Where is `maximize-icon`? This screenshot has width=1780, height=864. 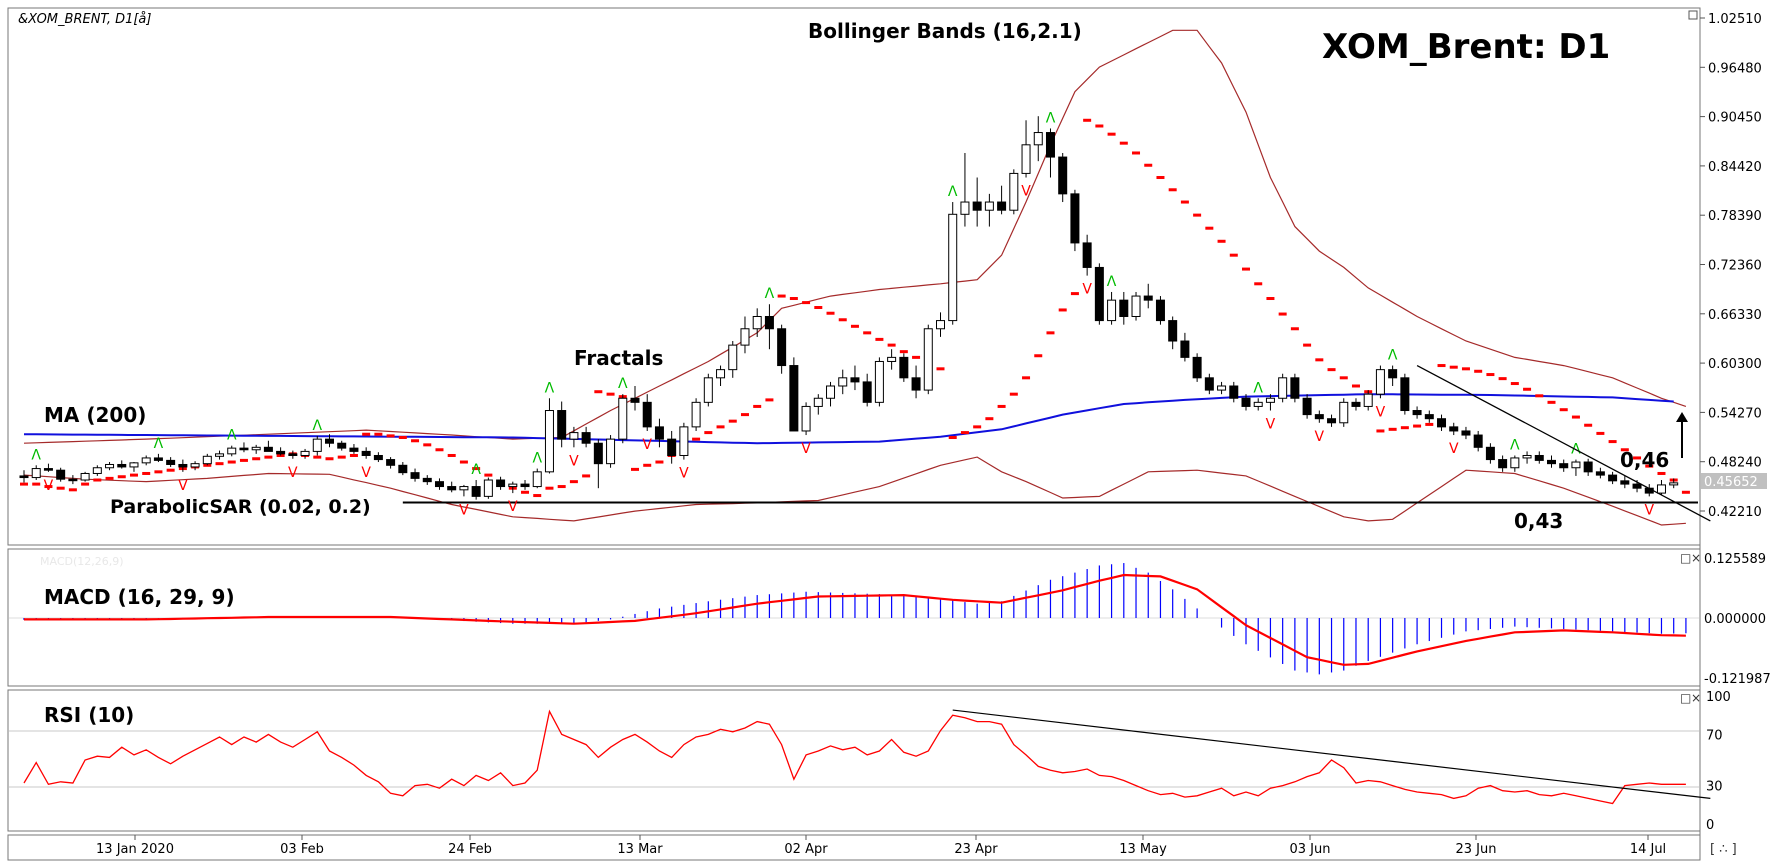
maximize-icon is located at coordinates (1693, 15).